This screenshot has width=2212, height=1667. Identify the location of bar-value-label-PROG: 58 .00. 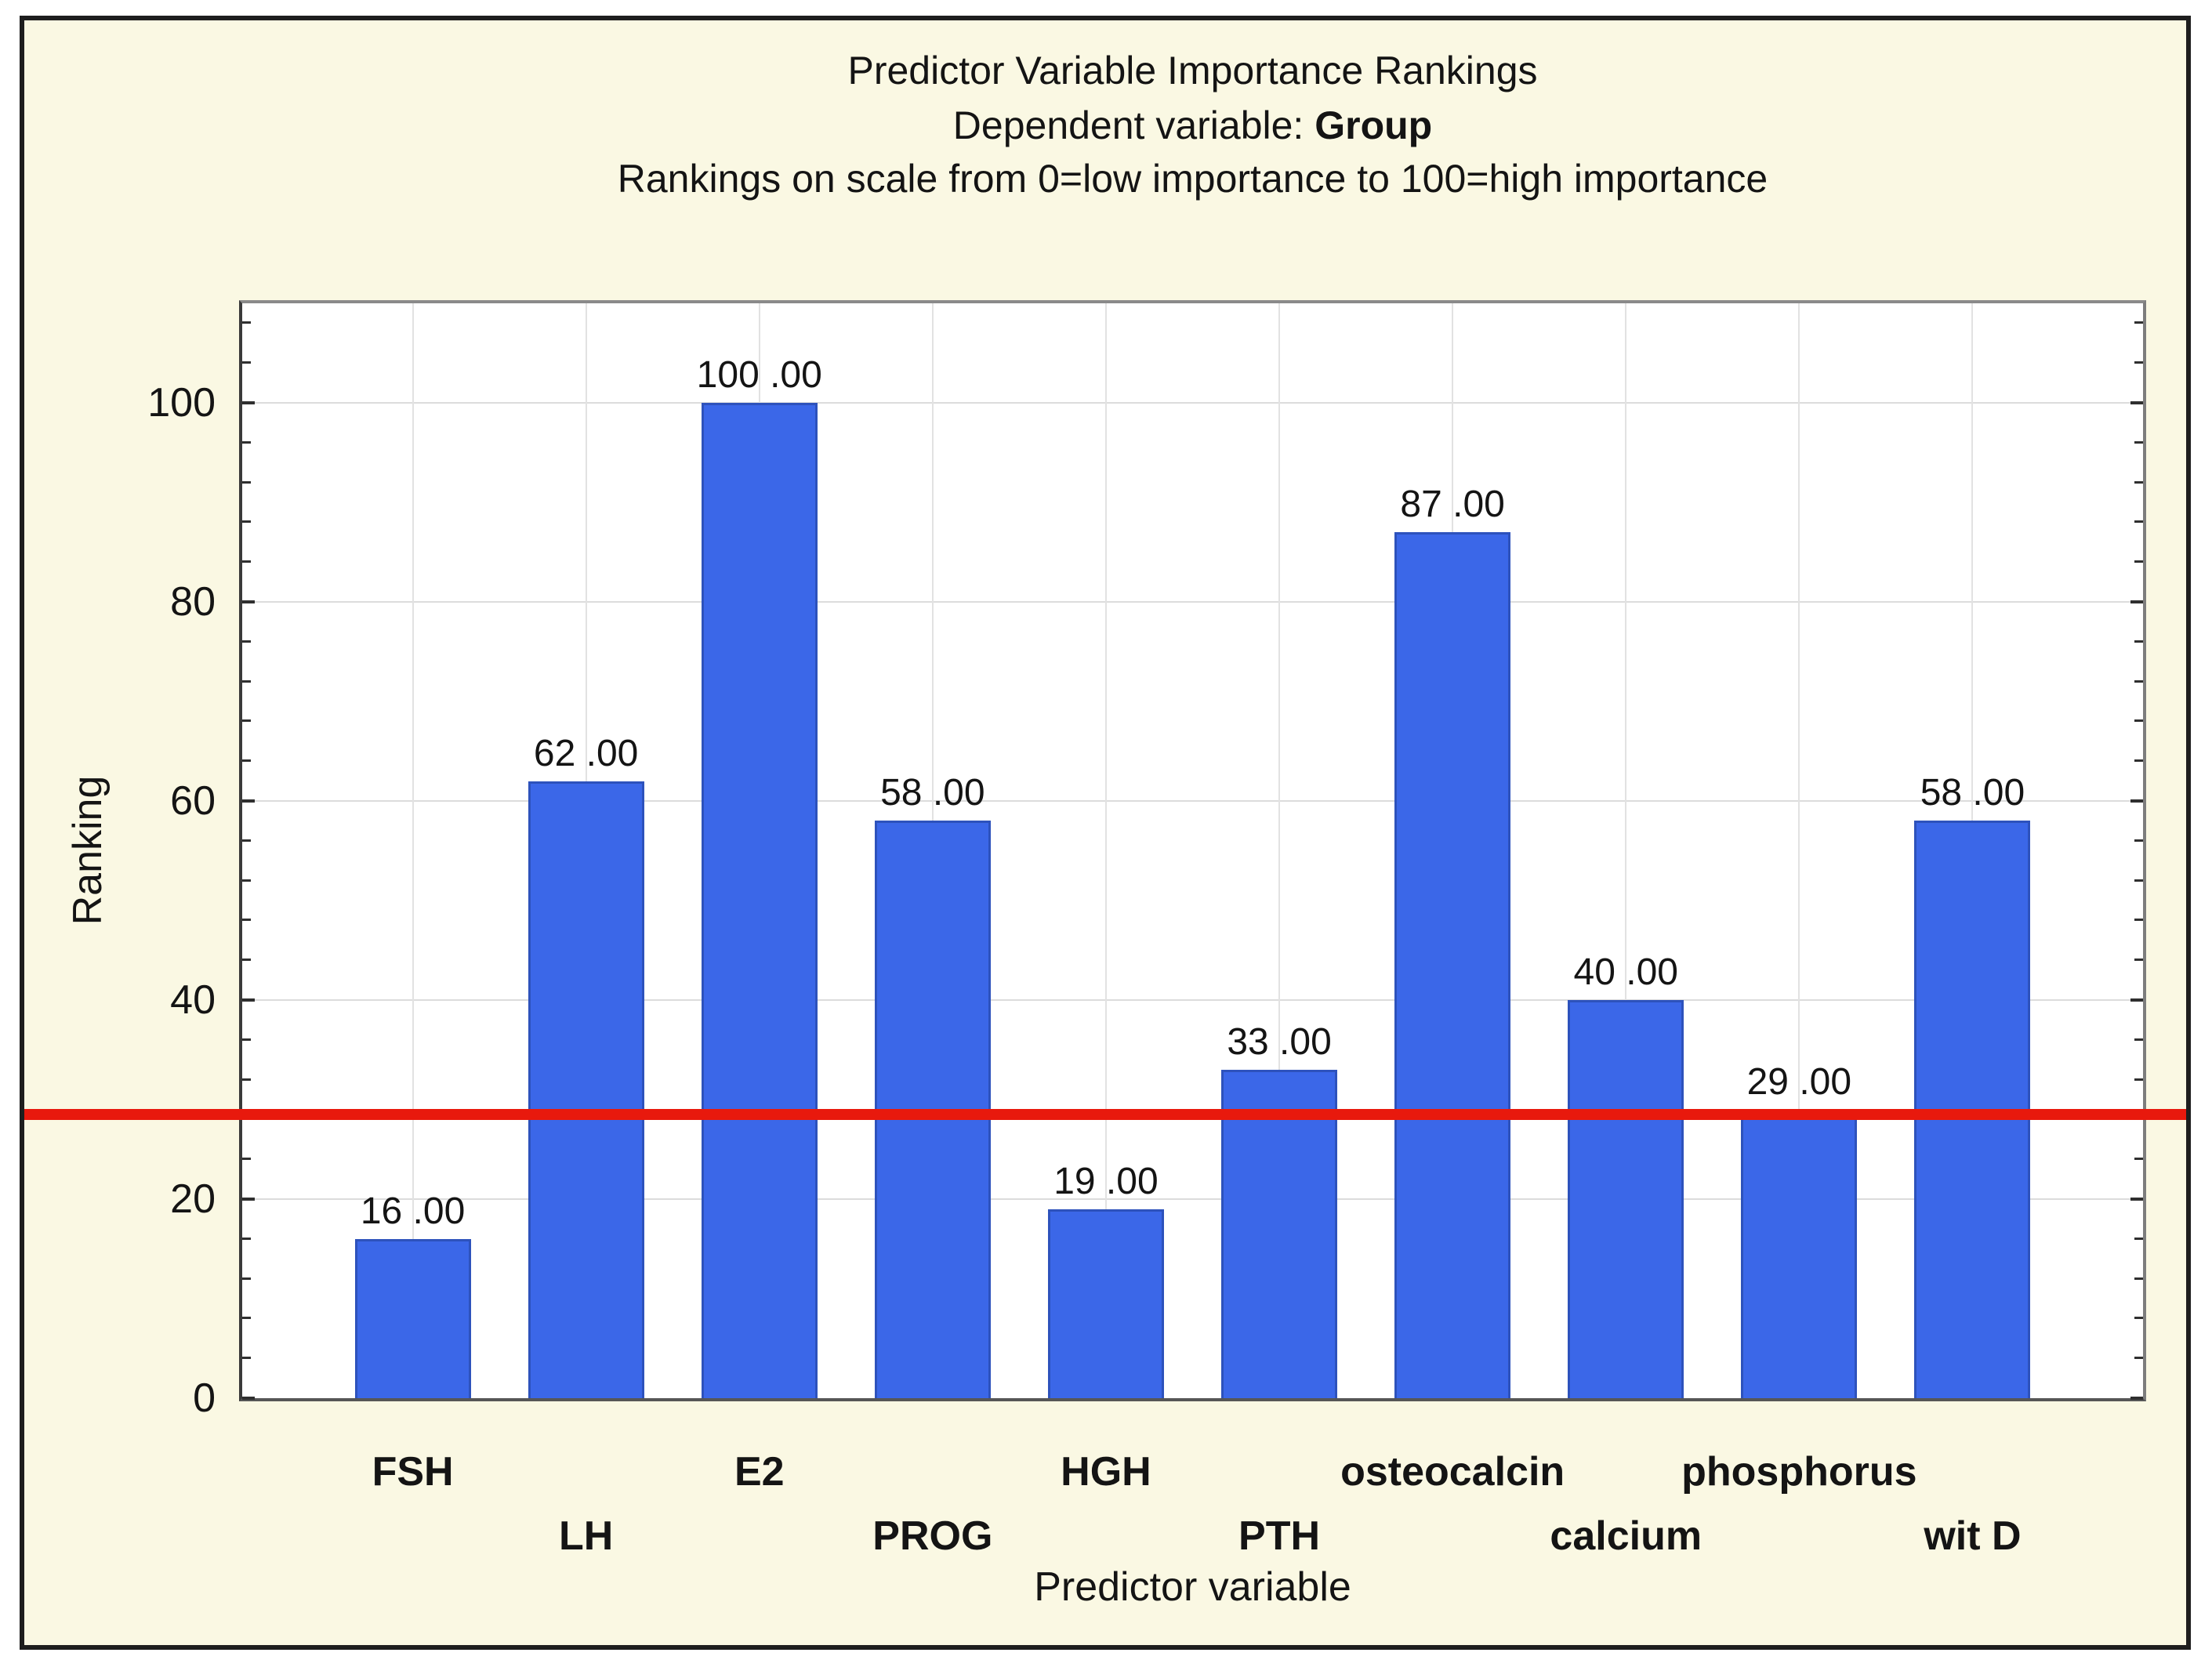
(932, 793).